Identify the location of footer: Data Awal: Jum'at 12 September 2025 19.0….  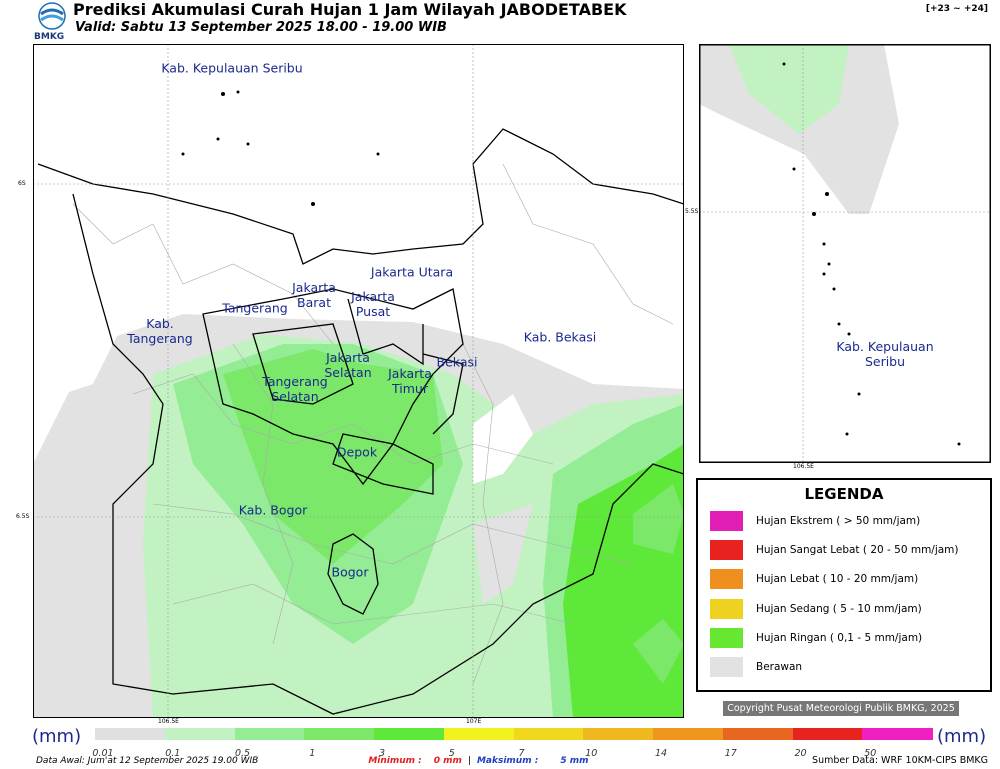
(312, 761).